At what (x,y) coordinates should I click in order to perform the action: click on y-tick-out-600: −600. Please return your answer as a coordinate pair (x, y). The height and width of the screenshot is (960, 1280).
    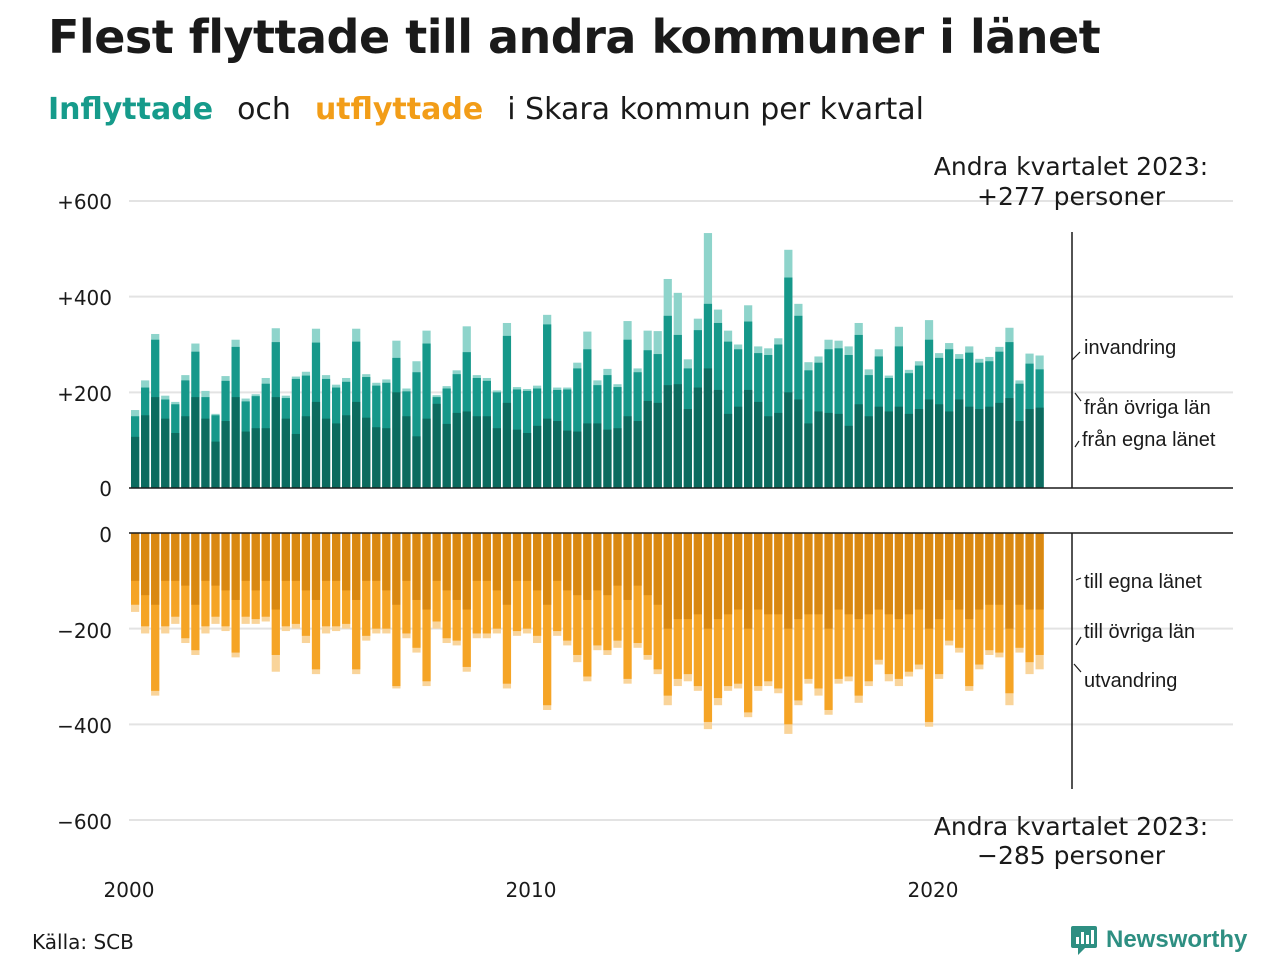
    Looking at the image, I should click on (84, 822).